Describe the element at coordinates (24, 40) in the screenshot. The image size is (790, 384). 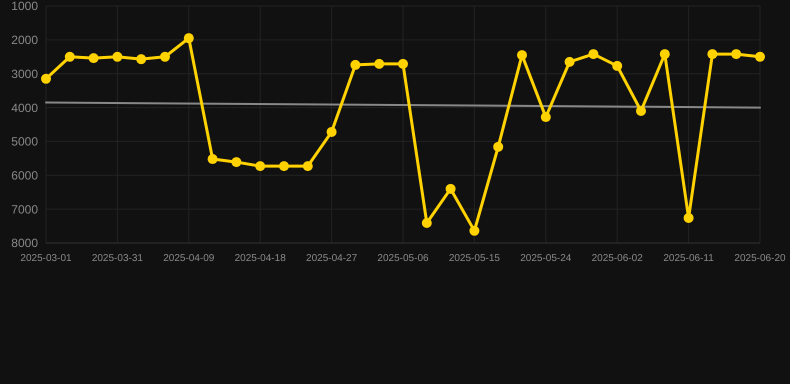
I see `y-tick-label: 2000` at that location.